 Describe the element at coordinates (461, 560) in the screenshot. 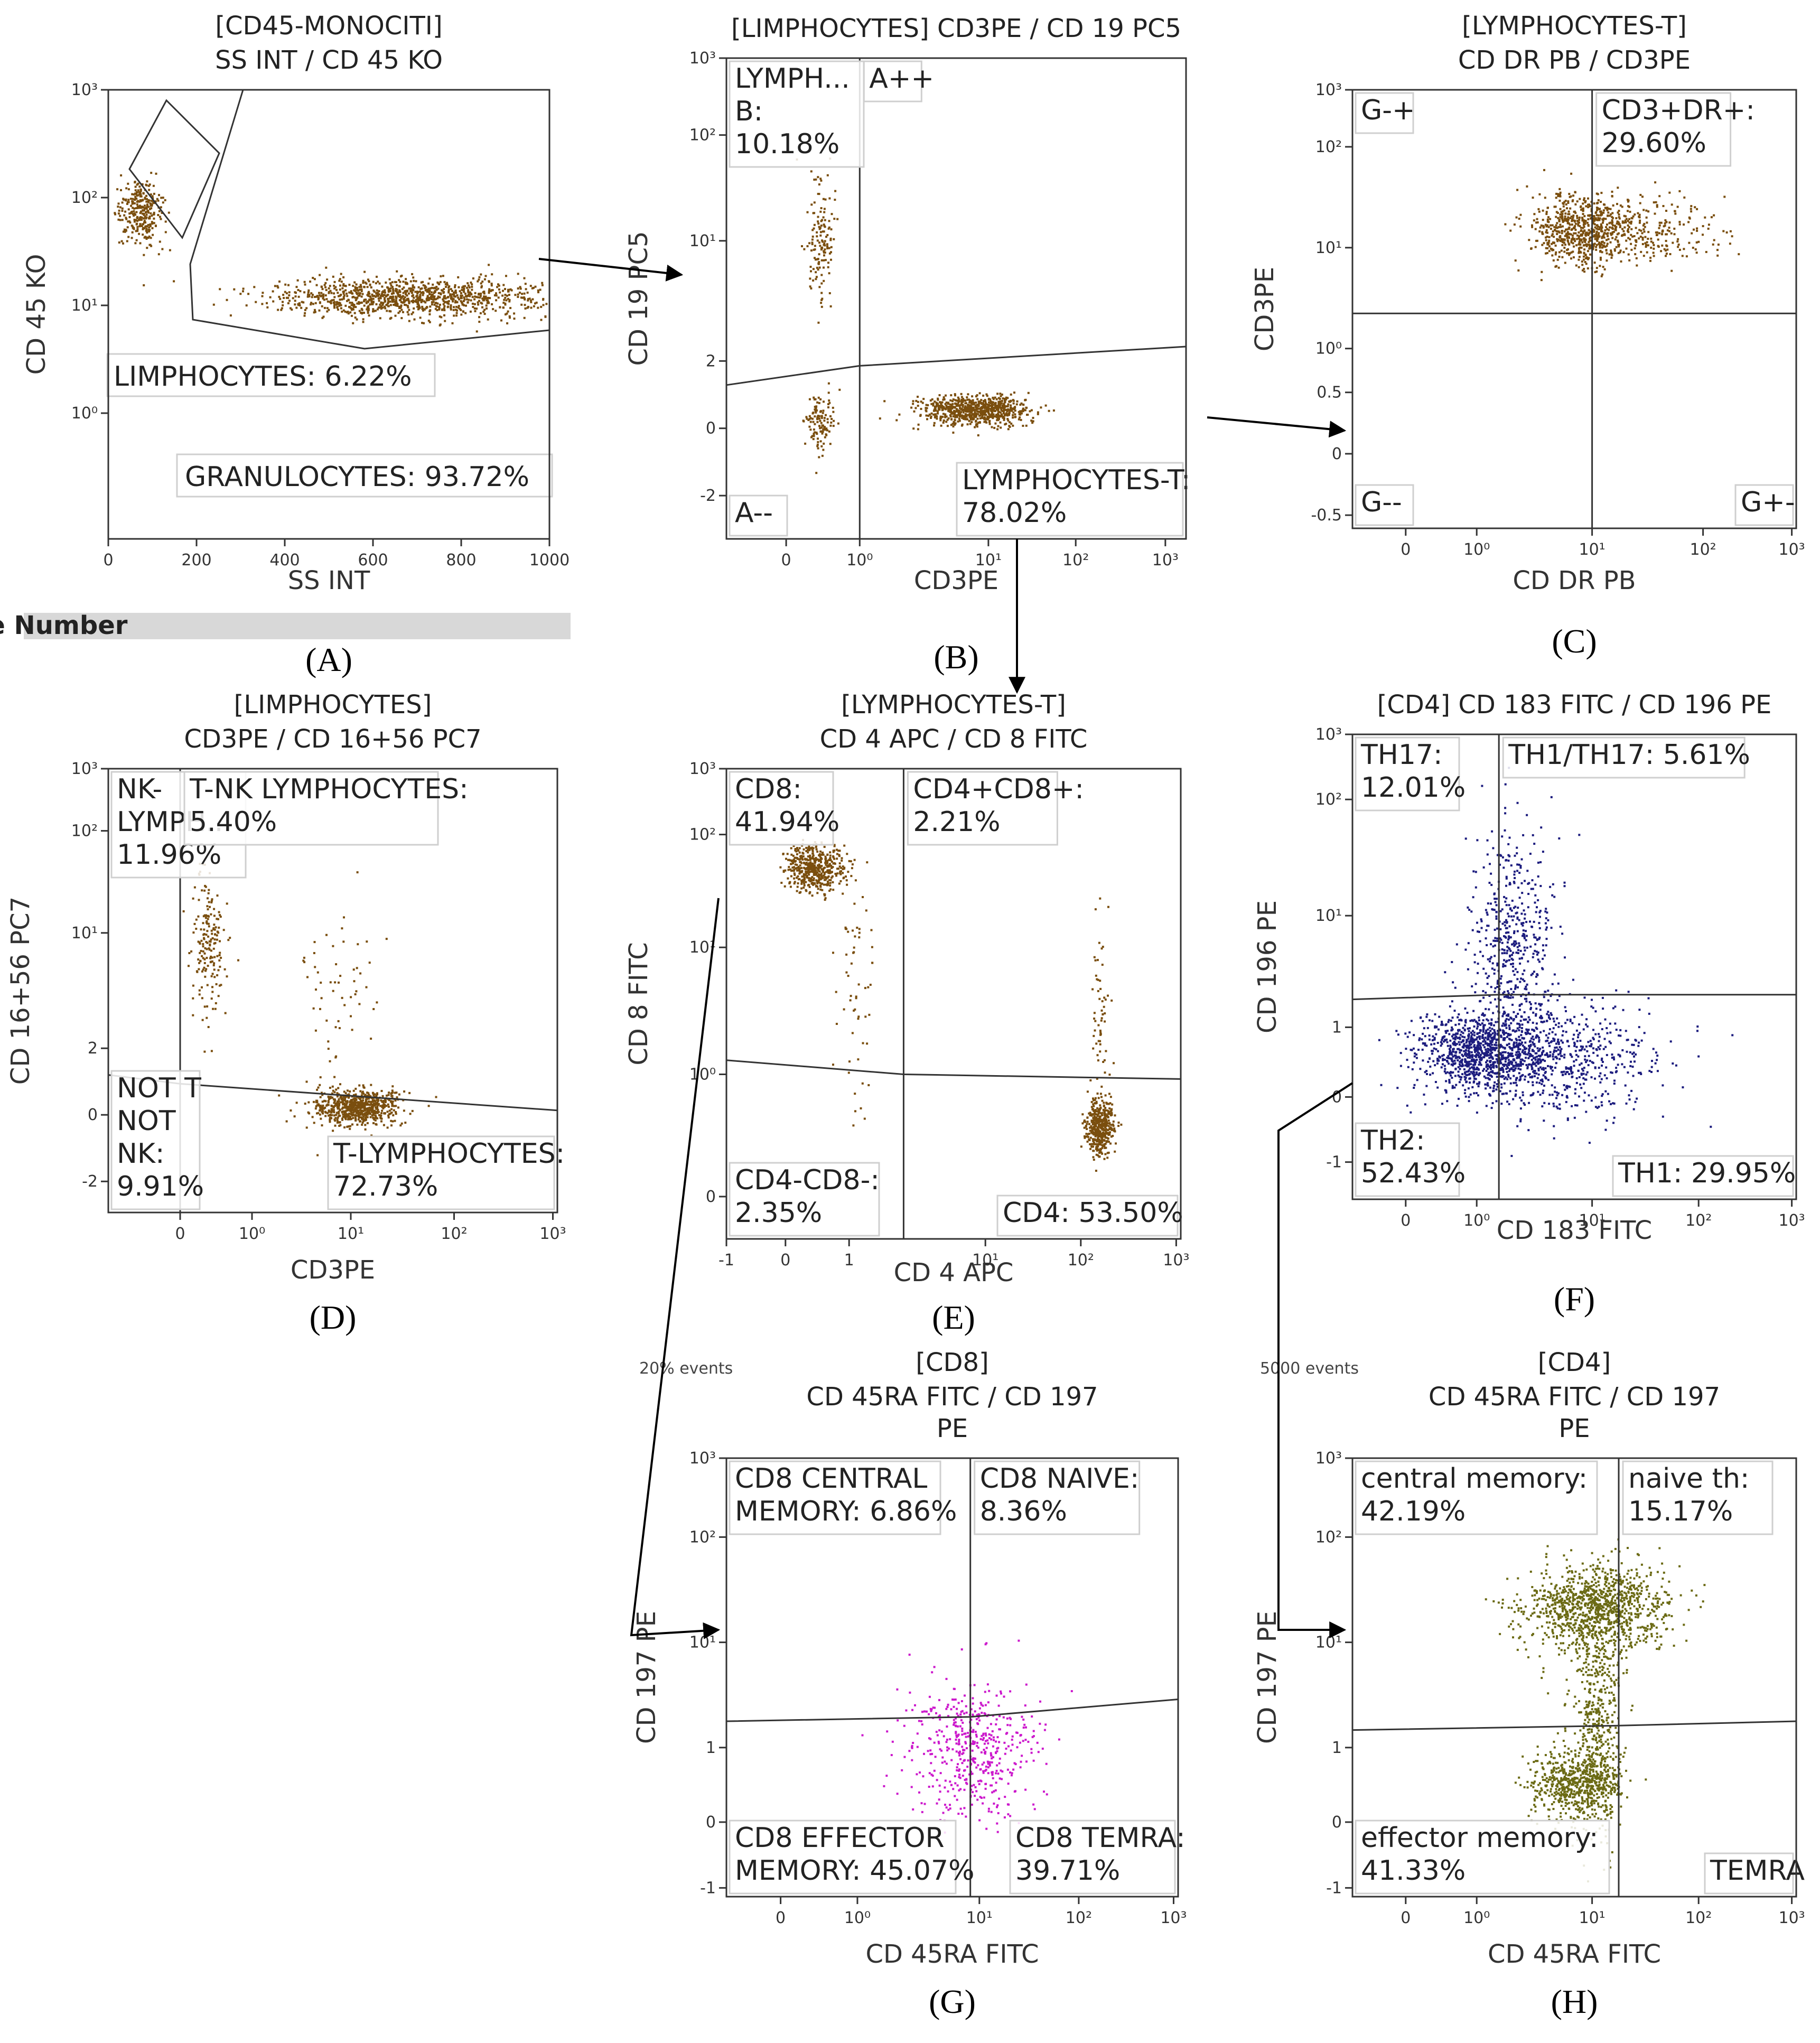

I see `x-tick-label: 800` at that location.